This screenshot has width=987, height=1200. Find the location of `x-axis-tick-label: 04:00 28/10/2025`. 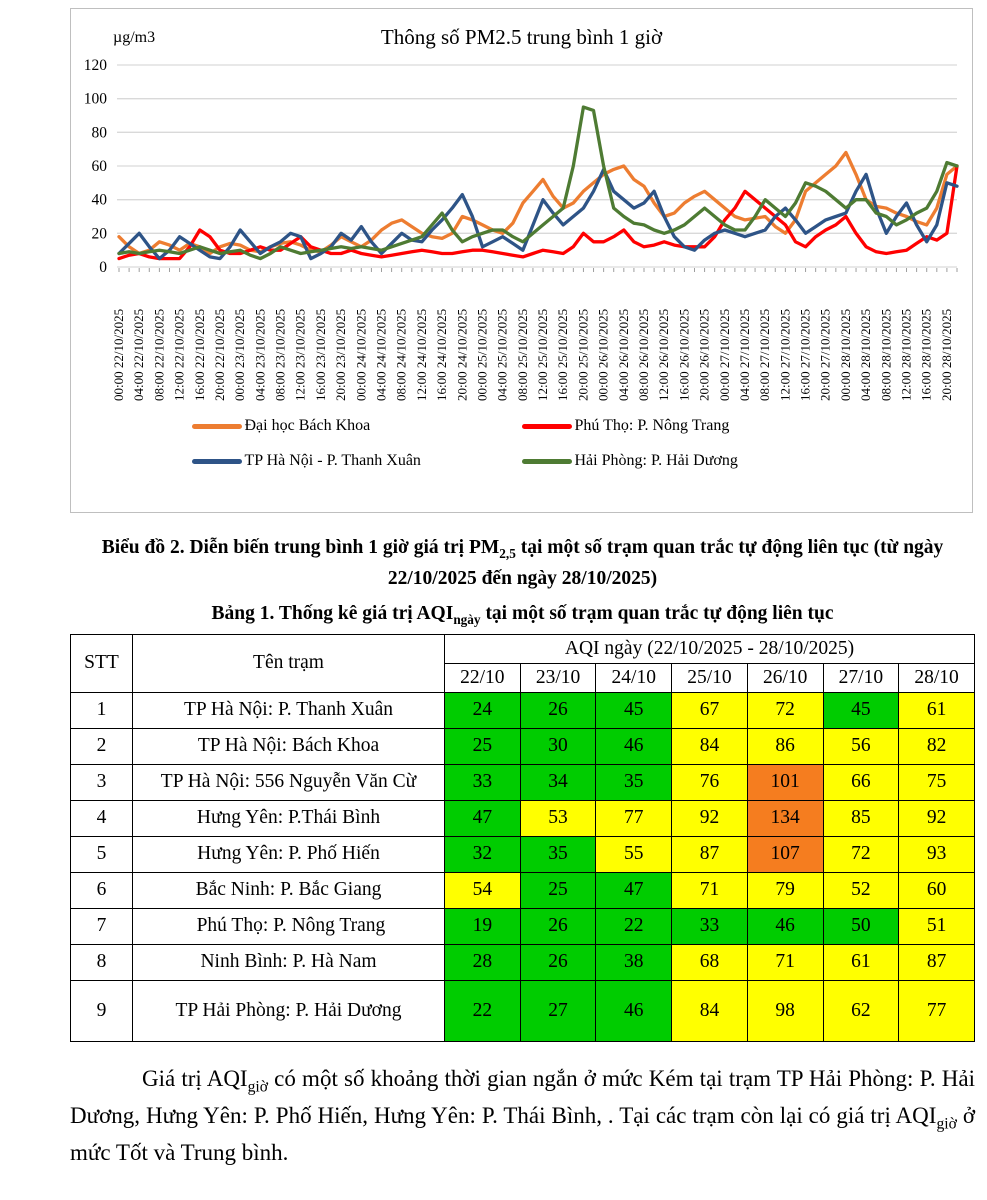

x-axis-tick-label: 04:00 28/10/2025 is located at coordinates (865, 355).